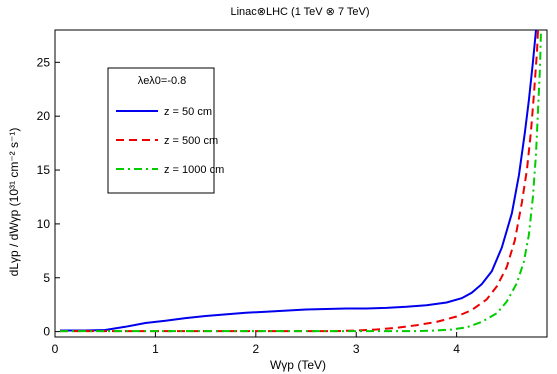 The width and height of the screenshot is (557, 374). I want to click on x-tick-label: 1, so click(155, 349).